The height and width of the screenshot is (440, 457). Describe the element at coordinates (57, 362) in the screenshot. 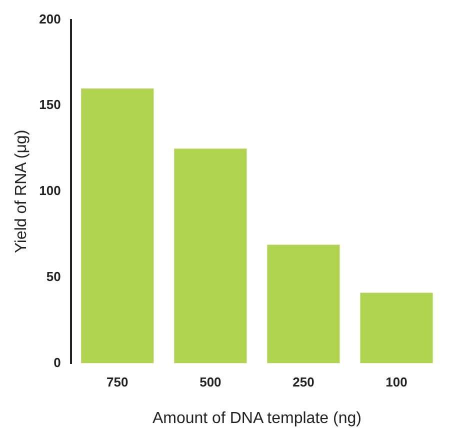

I see `y-tick-label: 0` at that location.